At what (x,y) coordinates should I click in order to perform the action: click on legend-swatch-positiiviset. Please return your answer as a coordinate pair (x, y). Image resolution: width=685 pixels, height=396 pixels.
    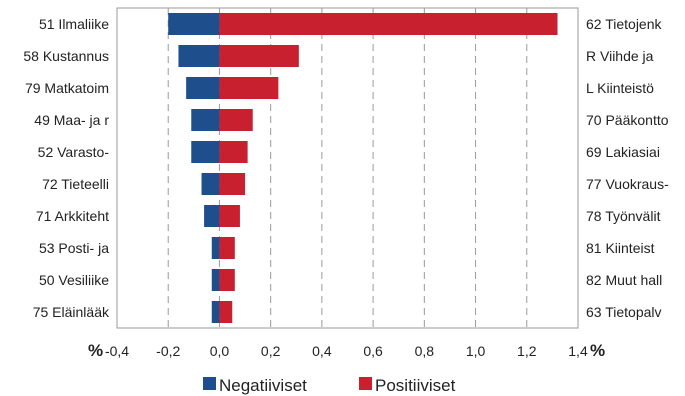
    Looking at the image, I should click on (365, 383).